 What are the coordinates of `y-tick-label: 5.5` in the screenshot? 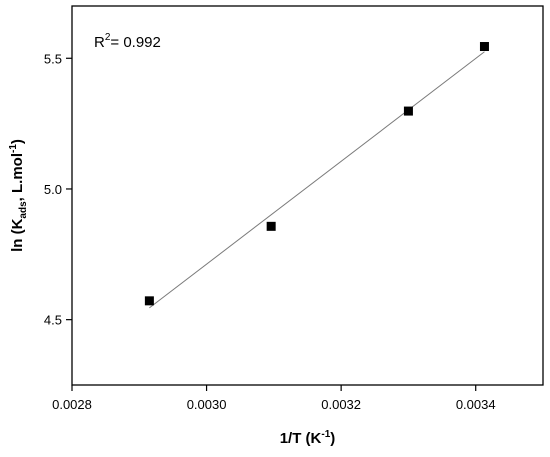 It's located at (53, 58).